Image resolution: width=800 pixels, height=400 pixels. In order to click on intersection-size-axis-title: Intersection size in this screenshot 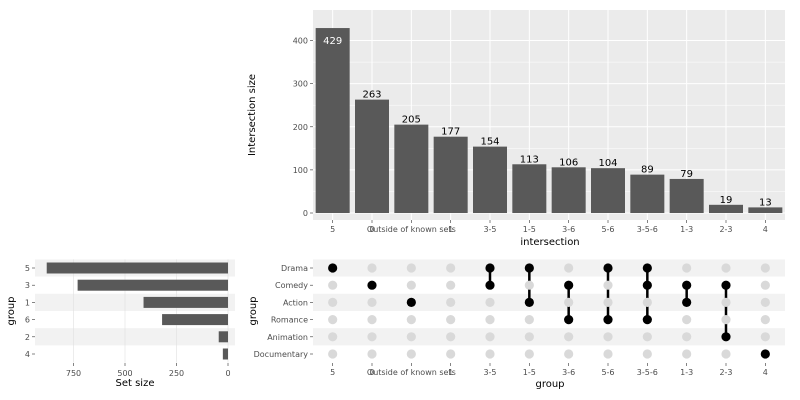, I will do `click(252, 115)`.